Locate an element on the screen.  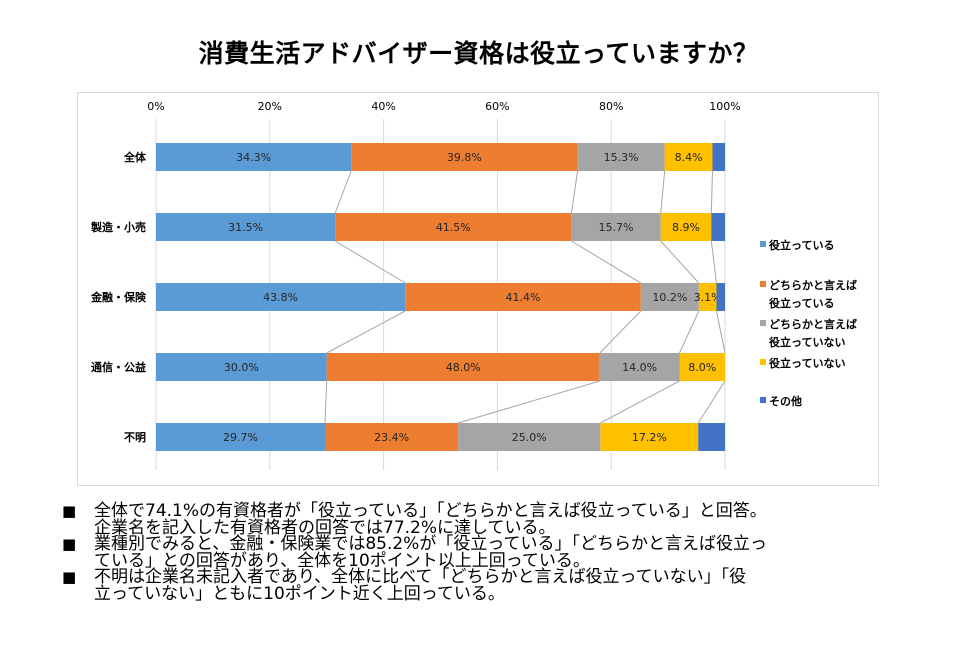
data-label: 23.4% is located at coordinates (391, 437).